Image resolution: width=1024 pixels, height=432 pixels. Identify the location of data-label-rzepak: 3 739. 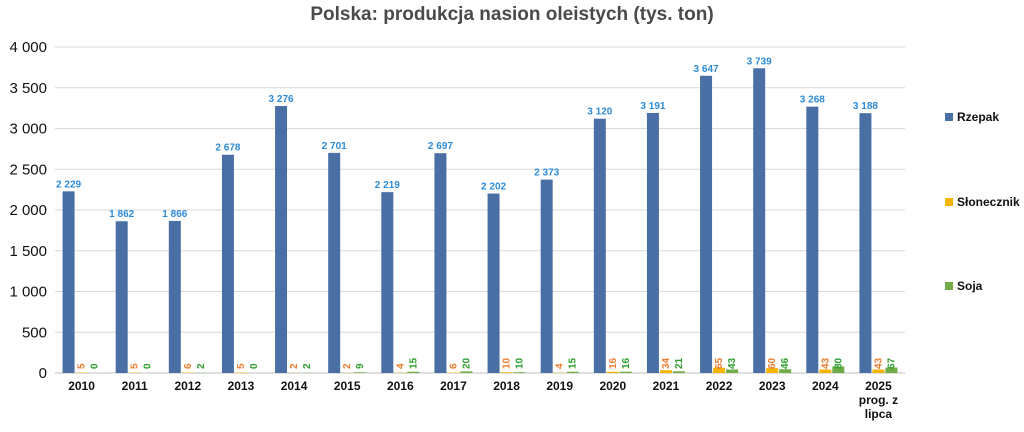
(759, 61).